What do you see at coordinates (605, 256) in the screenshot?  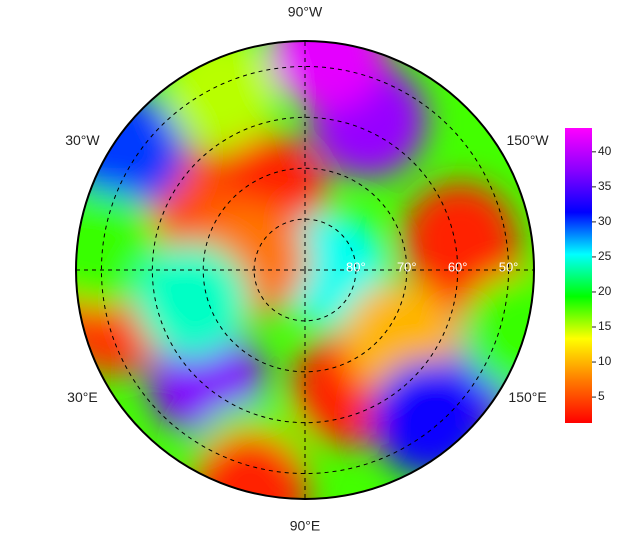 I see `colorbar-tick-label: 25` at bounding box center [605, 256].